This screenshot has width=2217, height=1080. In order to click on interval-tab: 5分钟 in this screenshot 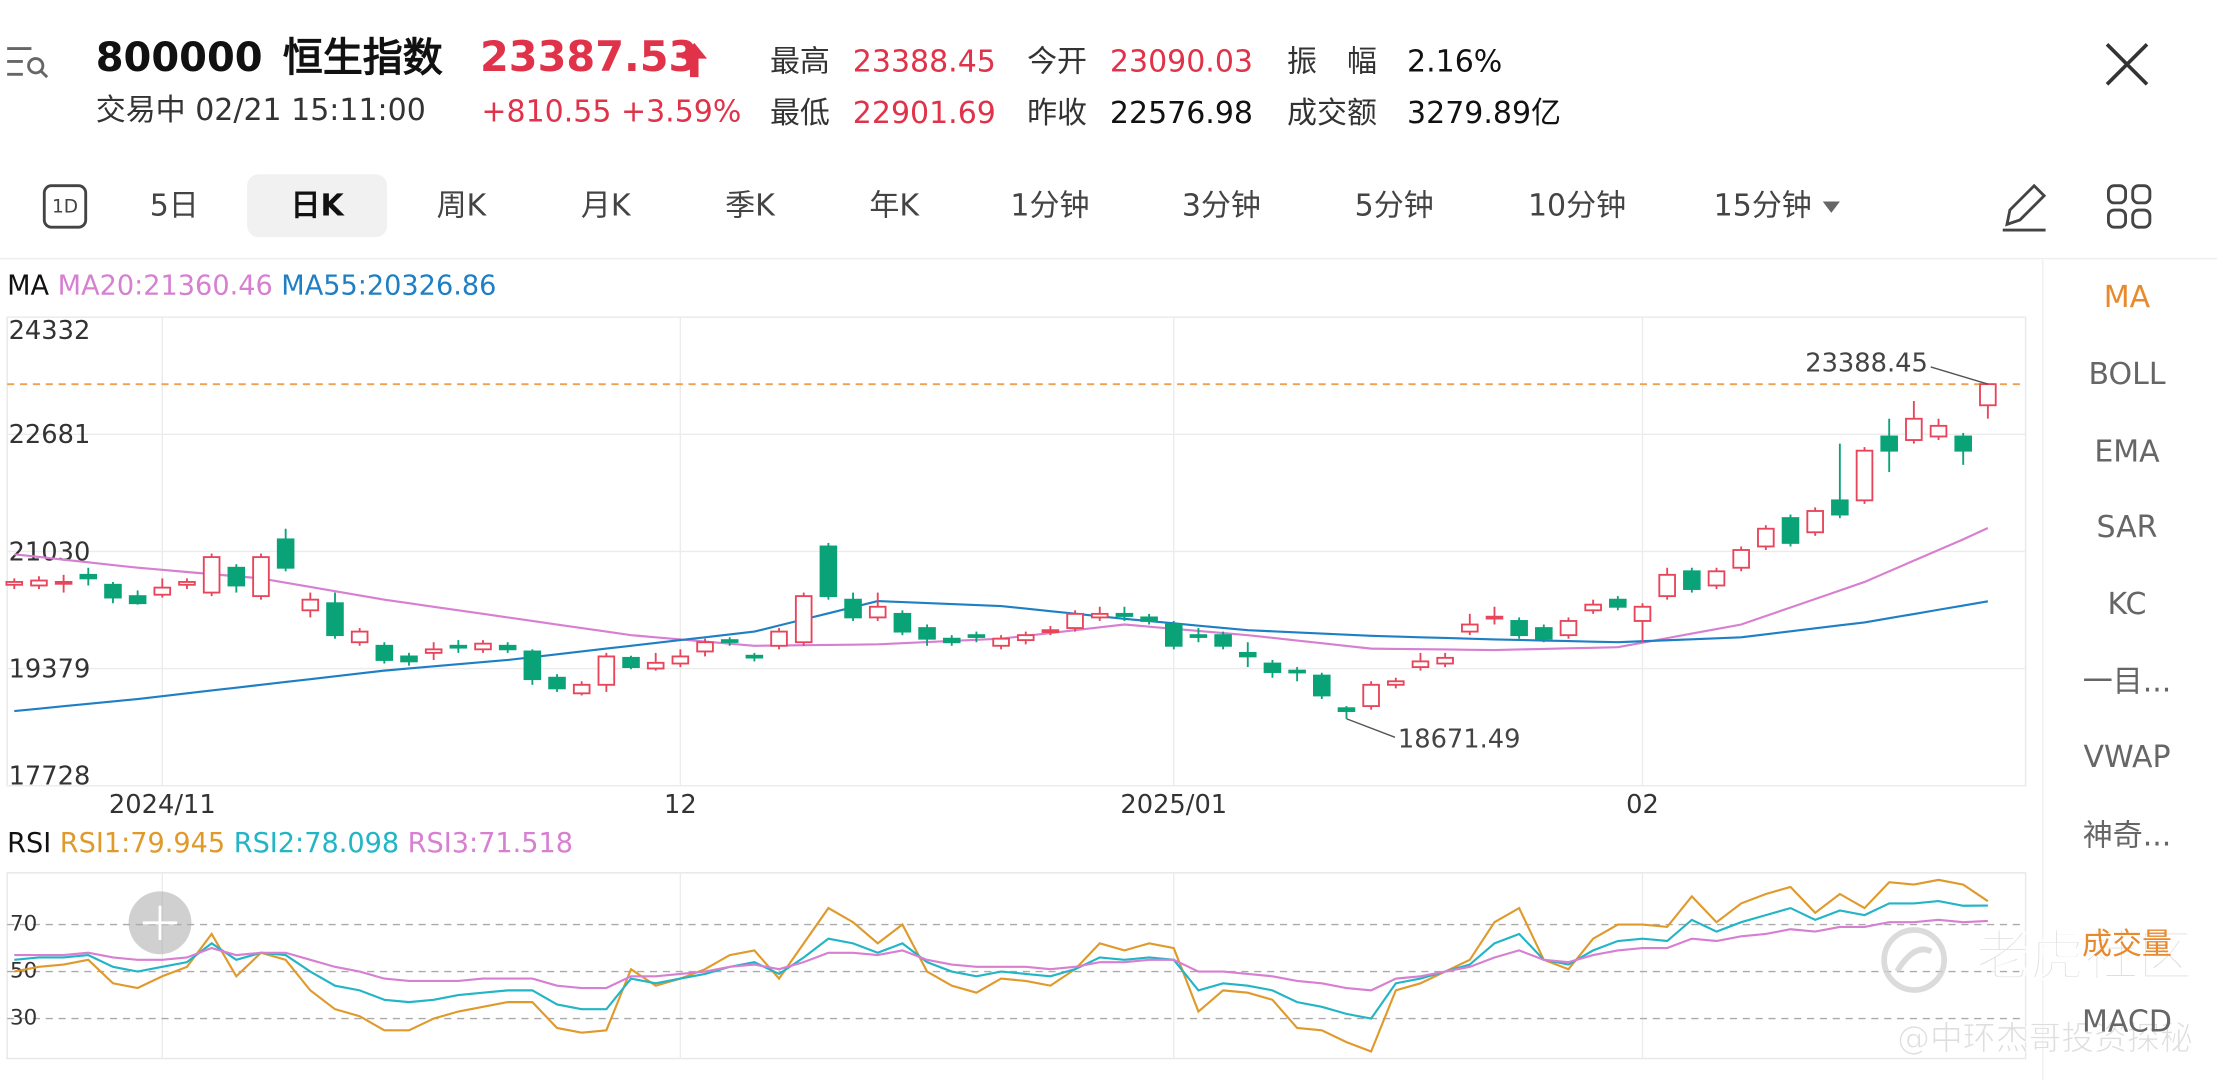, I will do `click(1394, 206)`.